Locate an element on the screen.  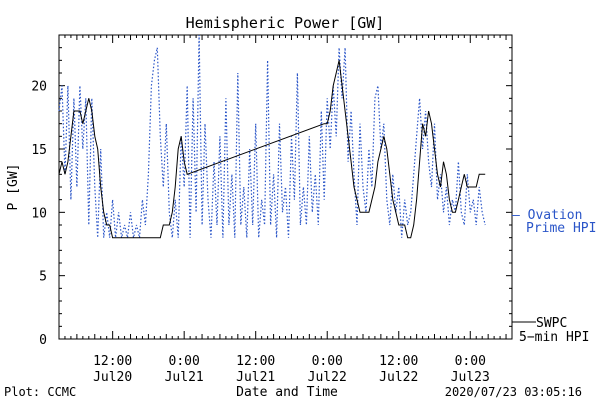
y-tick-label: 5 is located at coordinates (43, 277).